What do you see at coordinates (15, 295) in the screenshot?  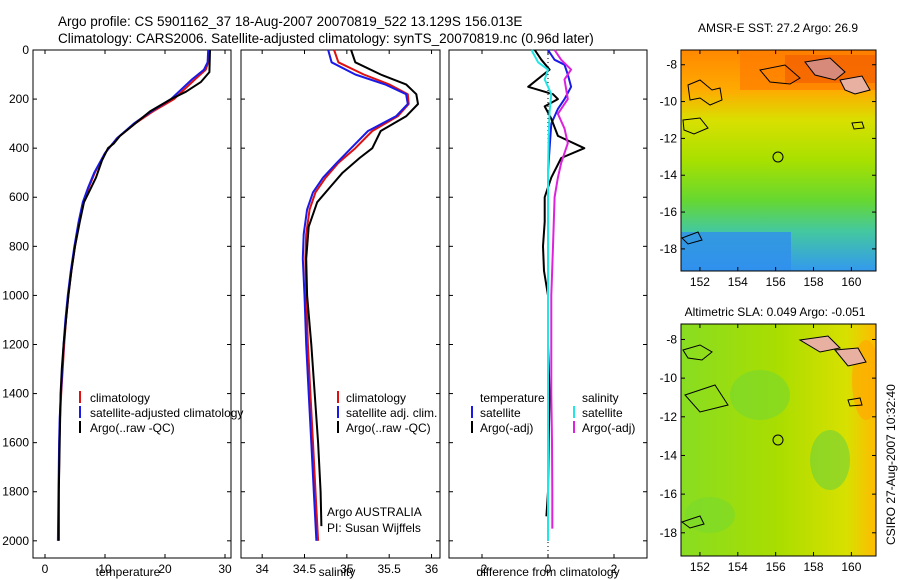 I see `y-tick-label: 1000` at bounding box center [15, 295].